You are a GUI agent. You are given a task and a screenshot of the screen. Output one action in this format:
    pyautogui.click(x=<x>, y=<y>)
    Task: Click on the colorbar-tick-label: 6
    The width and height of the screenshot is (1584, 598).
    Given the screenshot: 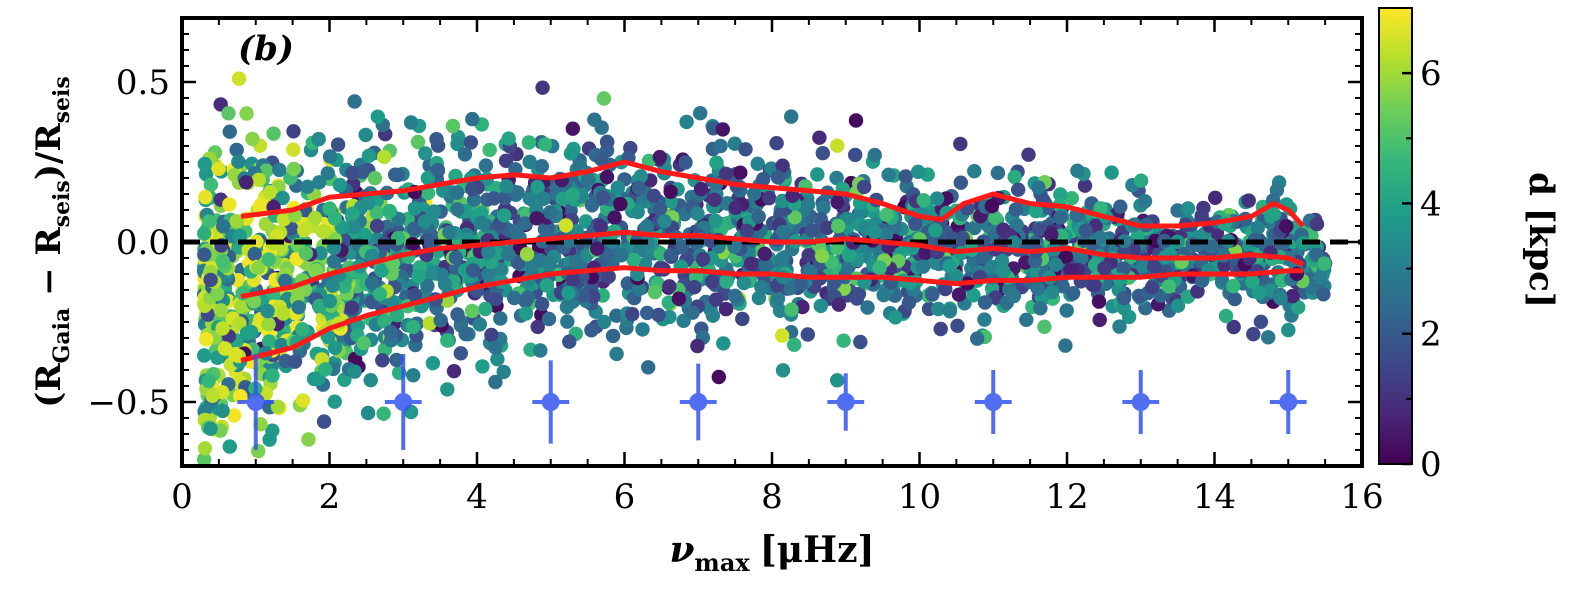 What is the action you would take?
    pyautogui.click(x=1431, y=74)
    